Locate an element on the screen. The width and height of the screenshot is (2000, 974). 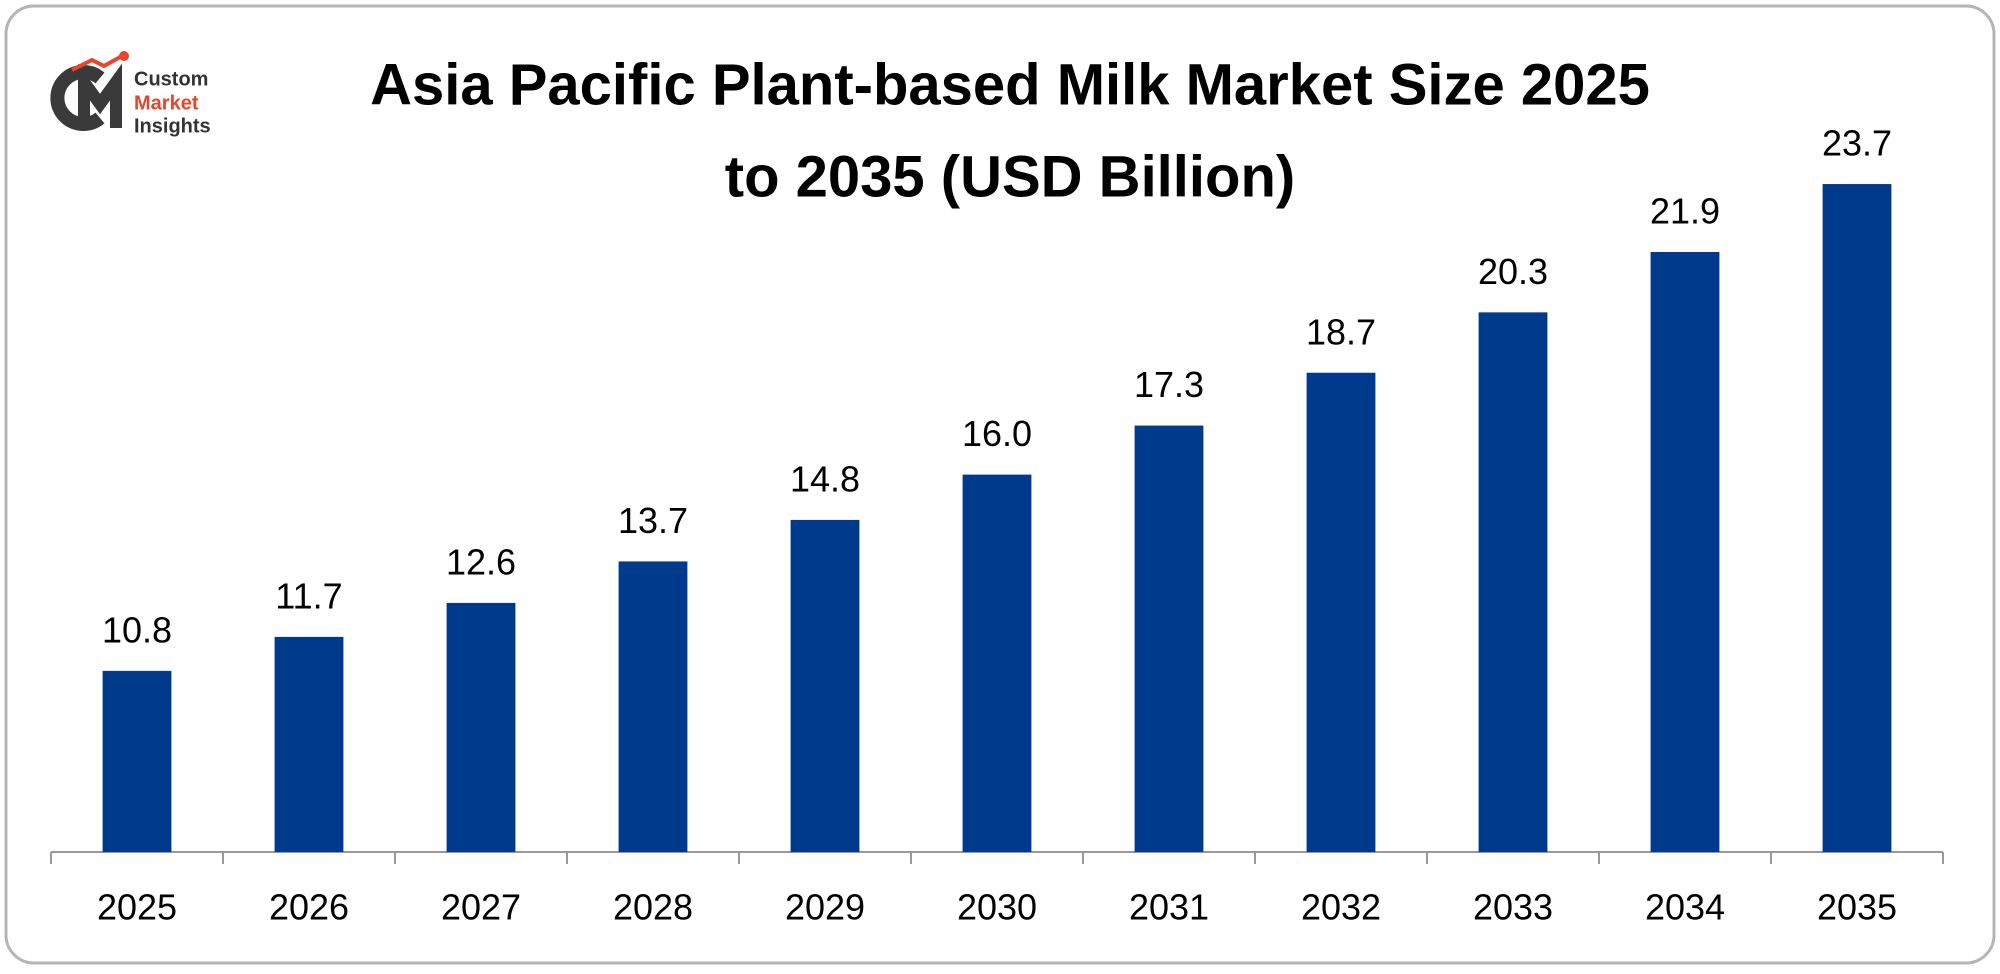
x-tick-label: 2031 is located at coordinates (1169, 907).